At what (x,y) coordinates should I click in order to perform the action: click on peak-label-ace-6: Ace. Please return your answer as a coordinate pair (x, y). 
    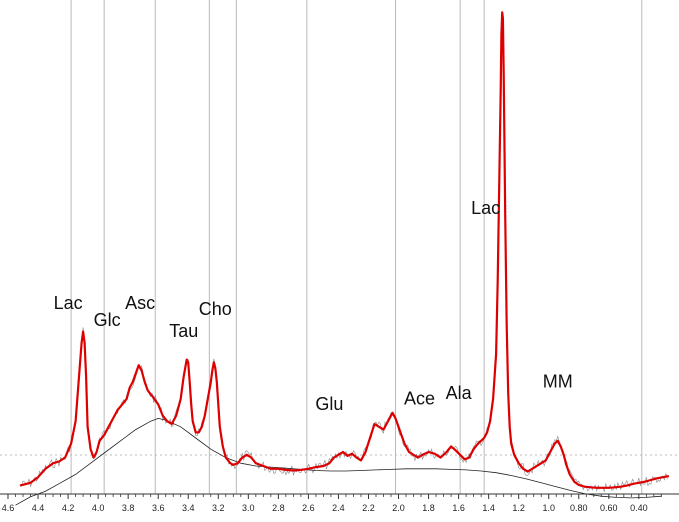
    Looking at the image, I should click on (419, 398).